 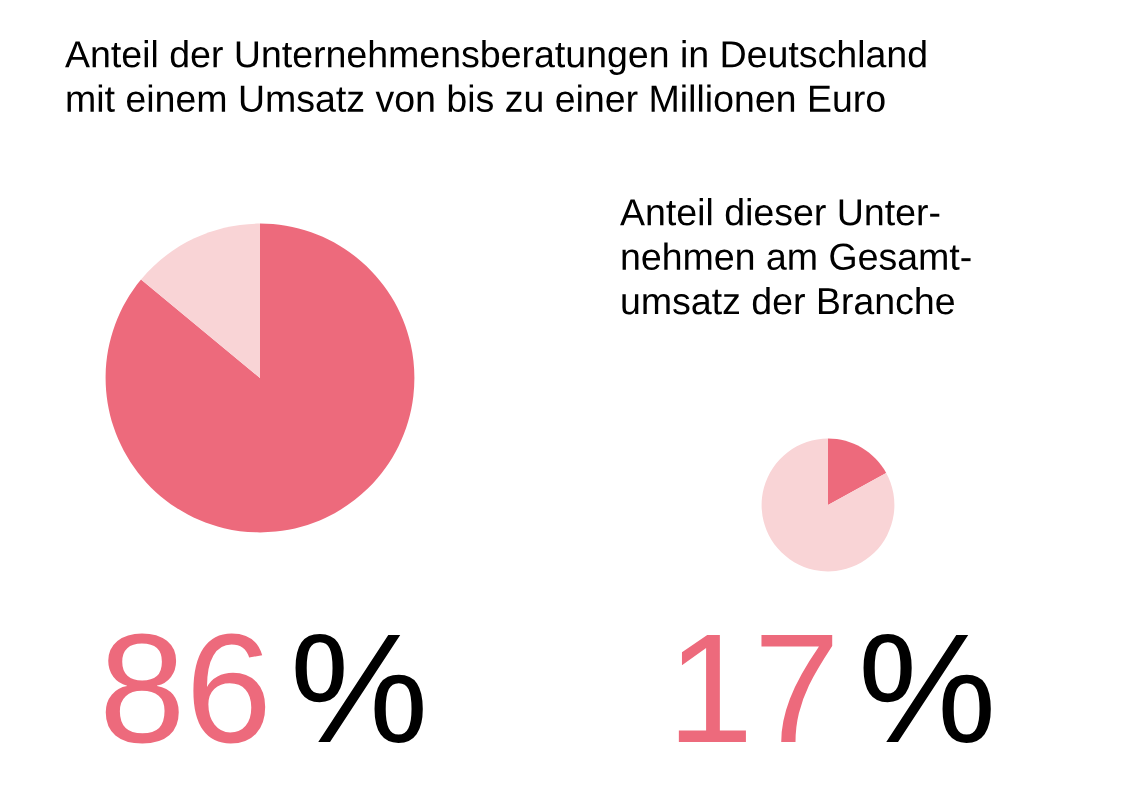 What do you see at coordinates (834, 688) in the screenshot?
I see `text: 17 %` at bounding box center [834, 688].